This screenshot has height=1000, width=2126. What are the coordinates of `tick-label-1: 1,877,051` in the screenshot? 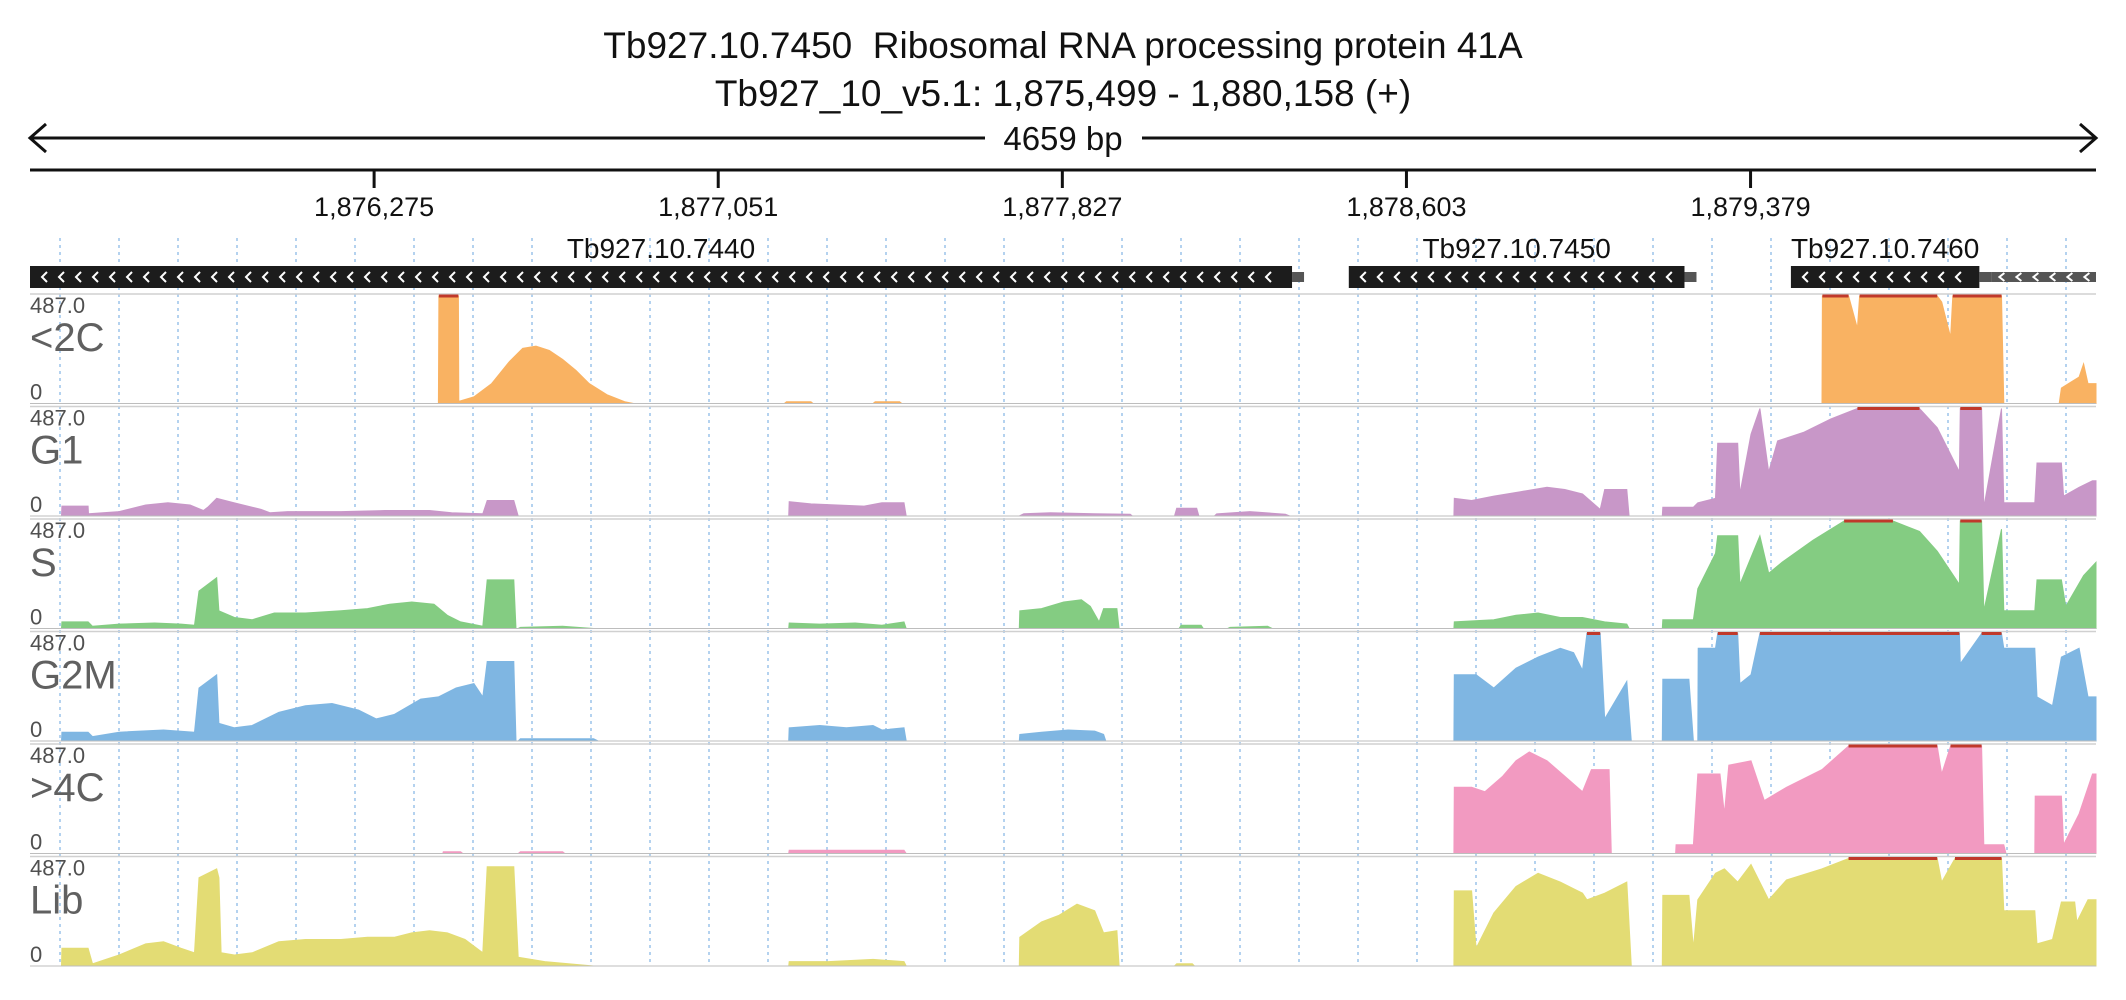 It's located at (718, 207).